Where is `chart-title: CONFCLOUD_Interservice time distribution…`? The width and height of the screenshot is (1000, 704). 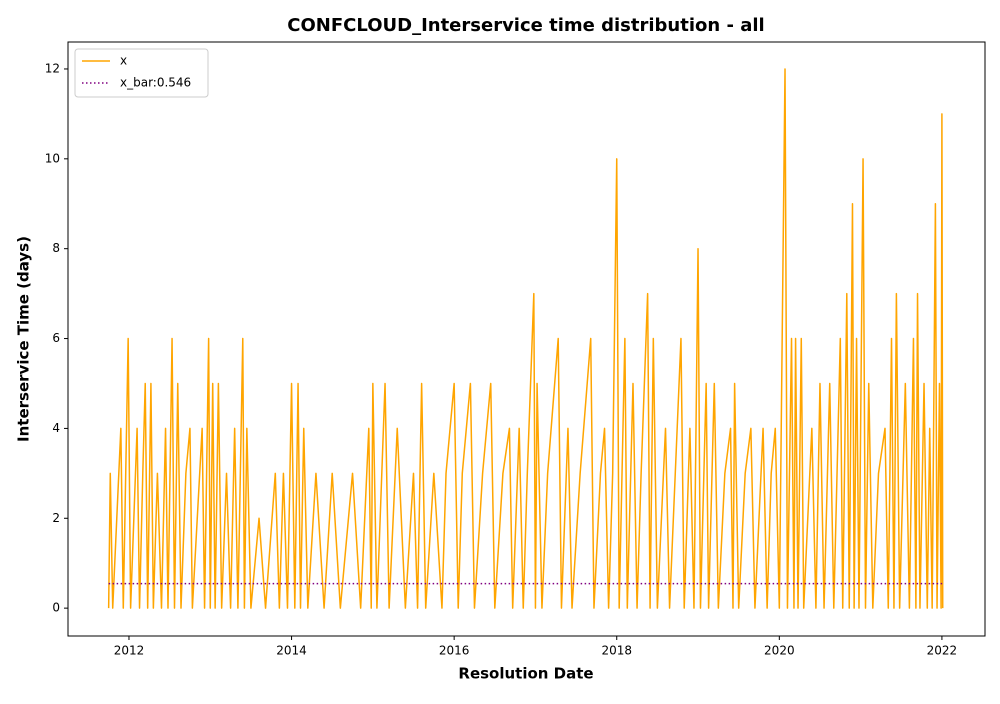
chart-title: CONFCLOUD_Interservice time distribution… is located at coordinates (525, 25).